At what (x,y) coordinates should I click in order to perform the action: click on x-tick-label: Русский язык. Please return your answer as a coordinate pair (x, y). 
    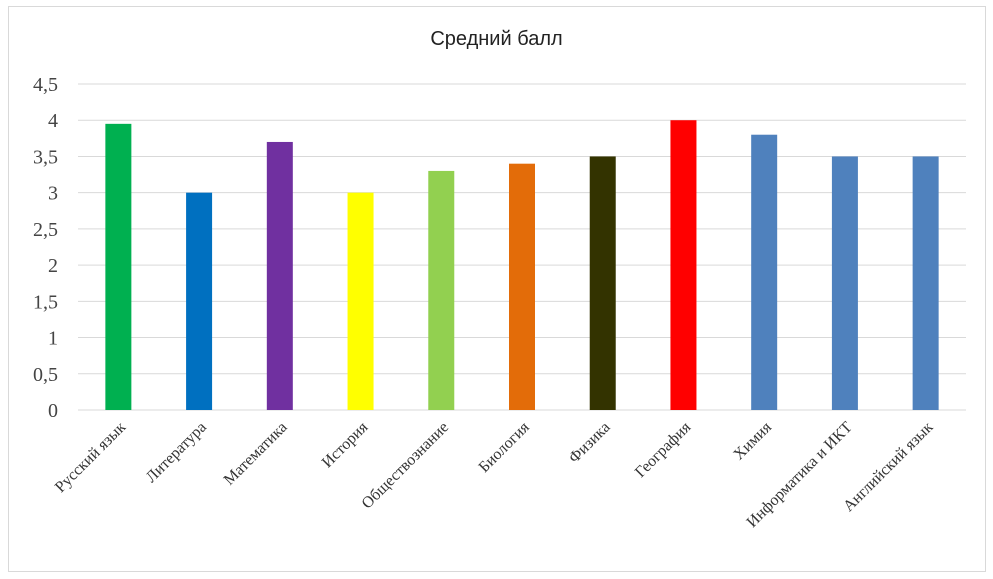
    Looking at the image, I should click on (90, 457).